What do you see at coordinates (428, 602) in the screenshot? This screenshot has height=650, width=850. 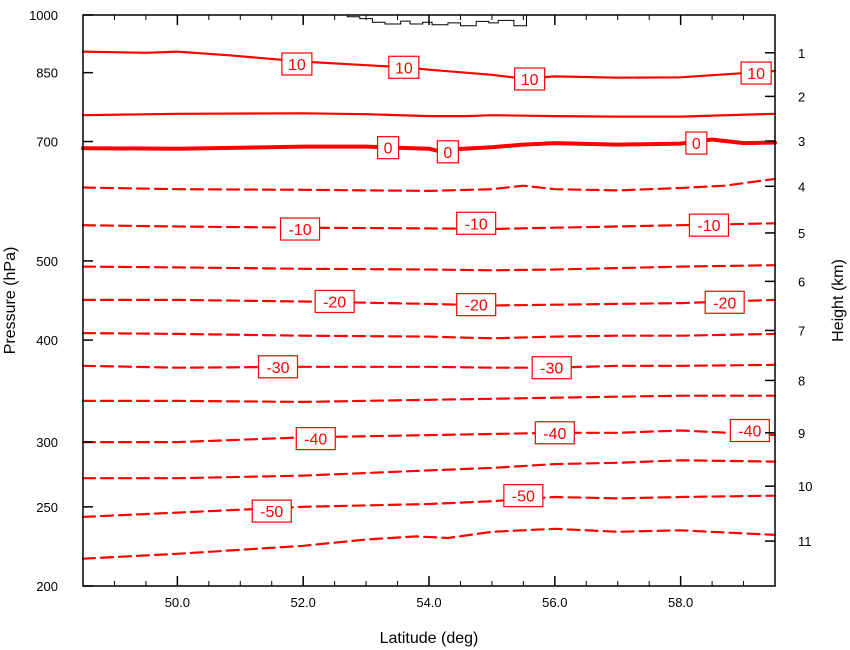 I see `x-tick-label: 54.0` at bounding box center [428, 602].